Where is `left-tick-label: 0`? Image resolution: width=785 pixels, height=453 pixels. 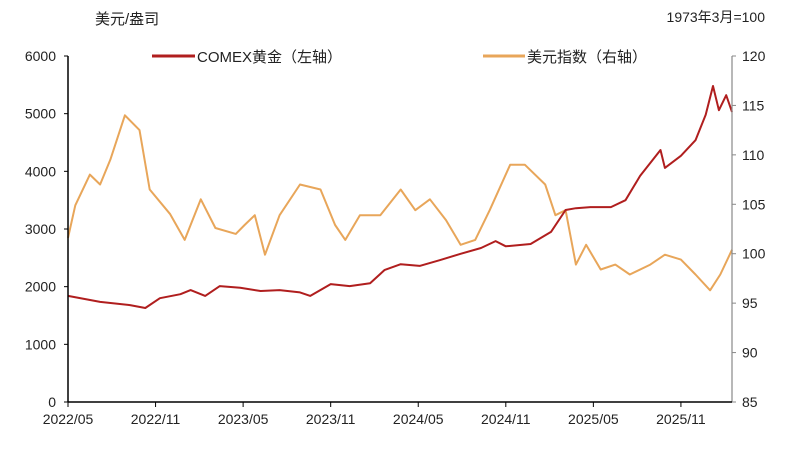 left-tick-label: 0 is located at coordinates (52, 402).